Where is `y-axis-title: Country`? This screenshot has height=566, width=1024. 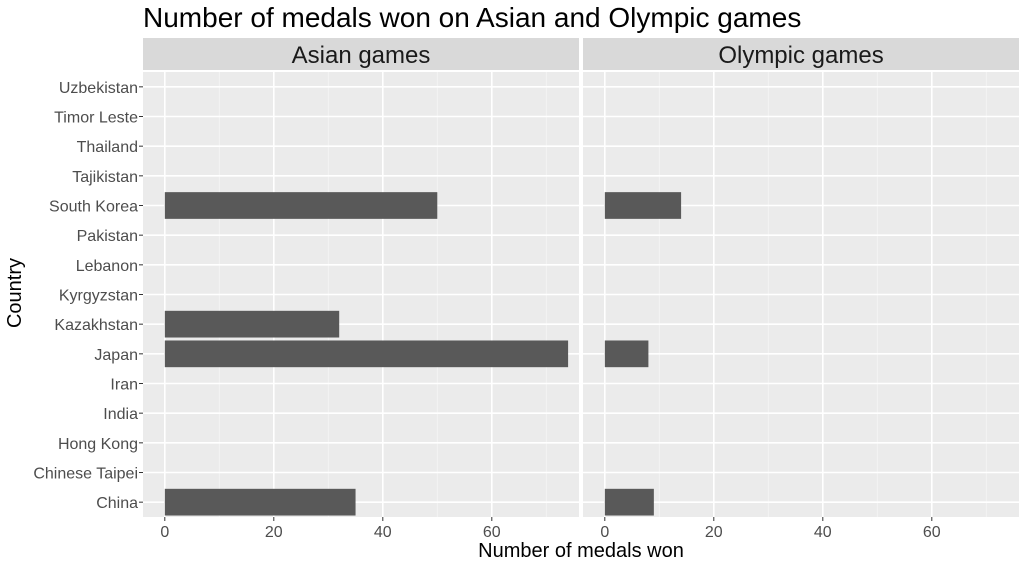
y-axis-title: Country is located at coordinates (15, 293).